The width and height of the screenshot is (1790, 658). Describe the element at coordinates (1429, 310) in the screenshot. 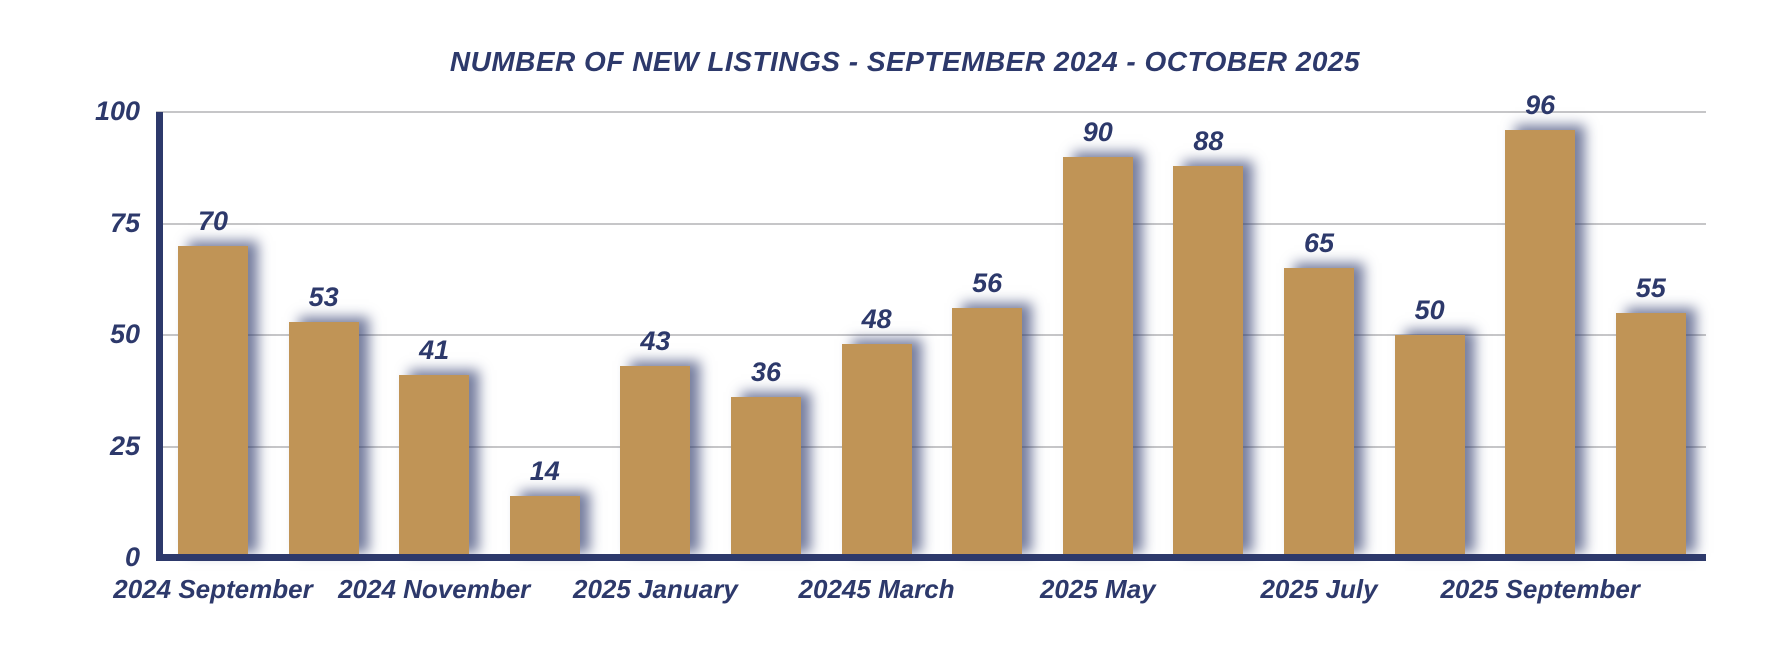

I see `bar-value-label: 50` at that location.